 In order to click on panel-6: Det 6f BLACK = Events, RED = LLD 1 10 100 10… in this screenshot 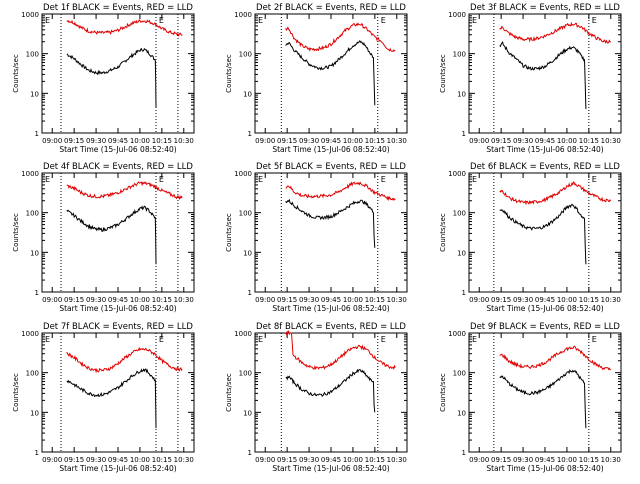, I will do `click(530, 237)`.